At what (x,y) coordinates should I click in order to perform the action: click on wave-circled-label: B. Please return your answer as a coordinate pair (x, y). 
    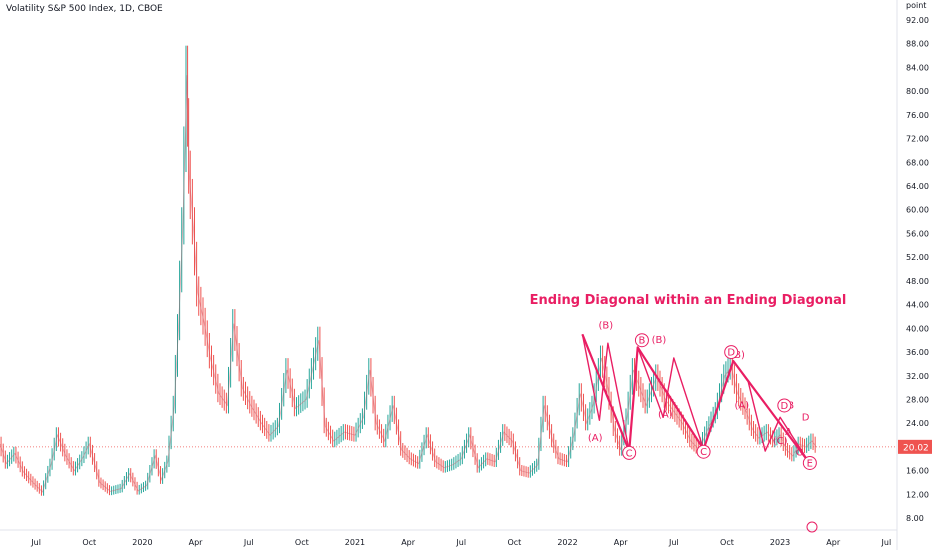
    Looking at the image, I should click on (641, 341).